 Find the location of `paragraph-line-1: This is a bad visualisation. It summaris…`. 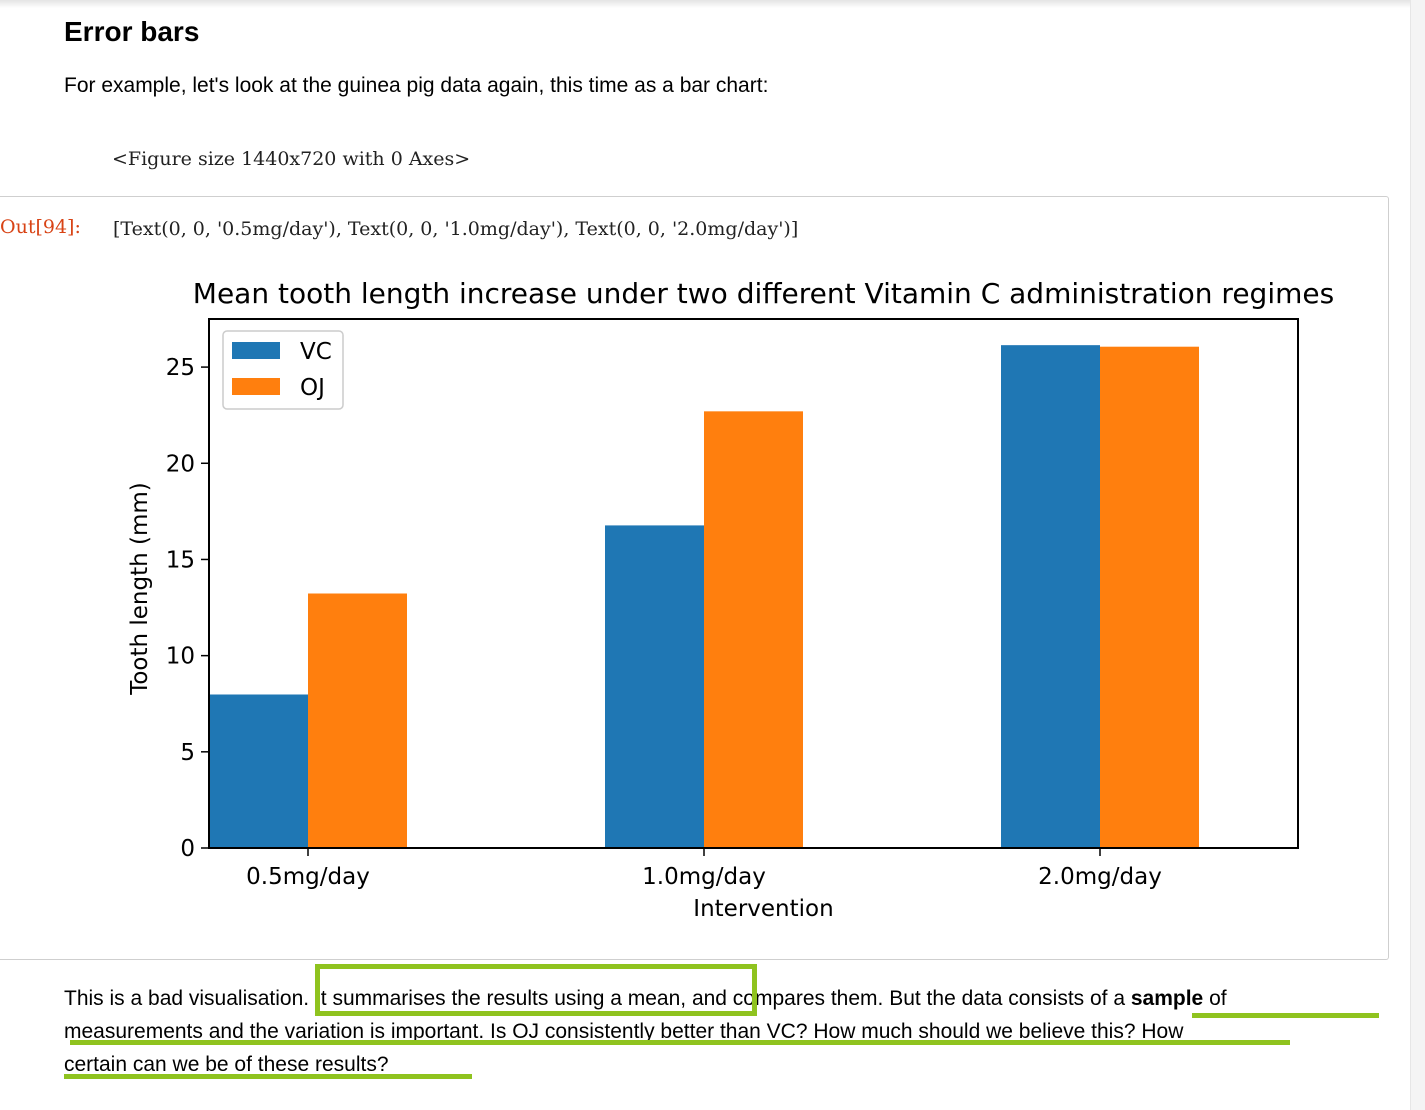

paragraph-line-1: This is a bad visualisation. It summaris… is located at coordinates (714, 998).